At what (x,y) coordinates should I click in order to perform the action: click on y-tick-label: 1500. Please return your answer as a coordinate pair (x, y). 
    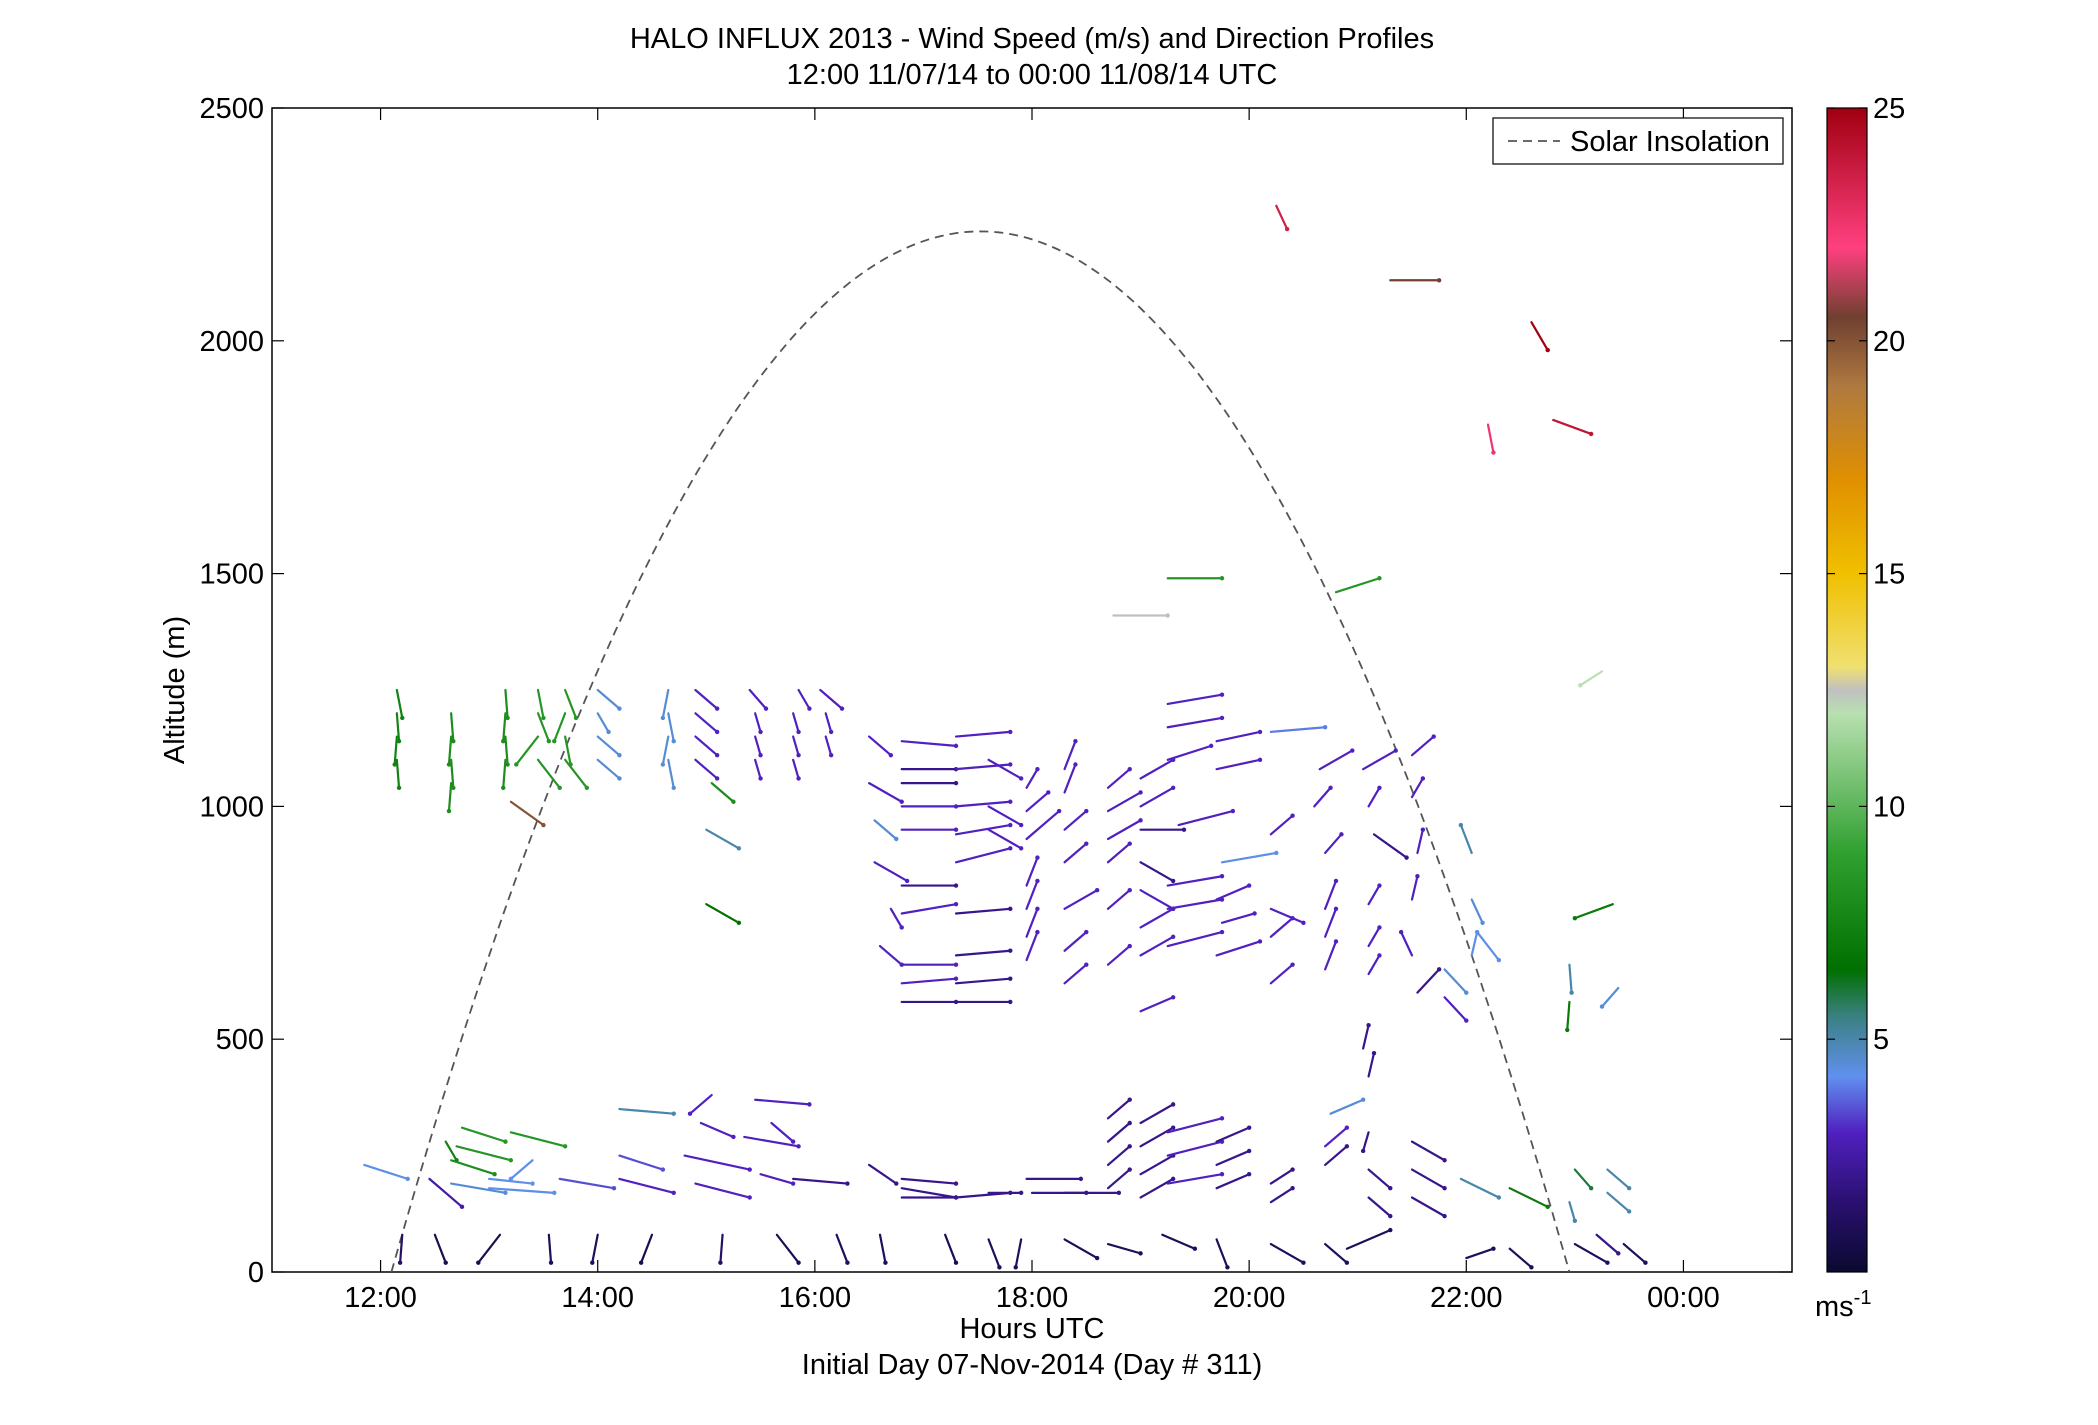
    Looking at the image, I should click on (231, 575).